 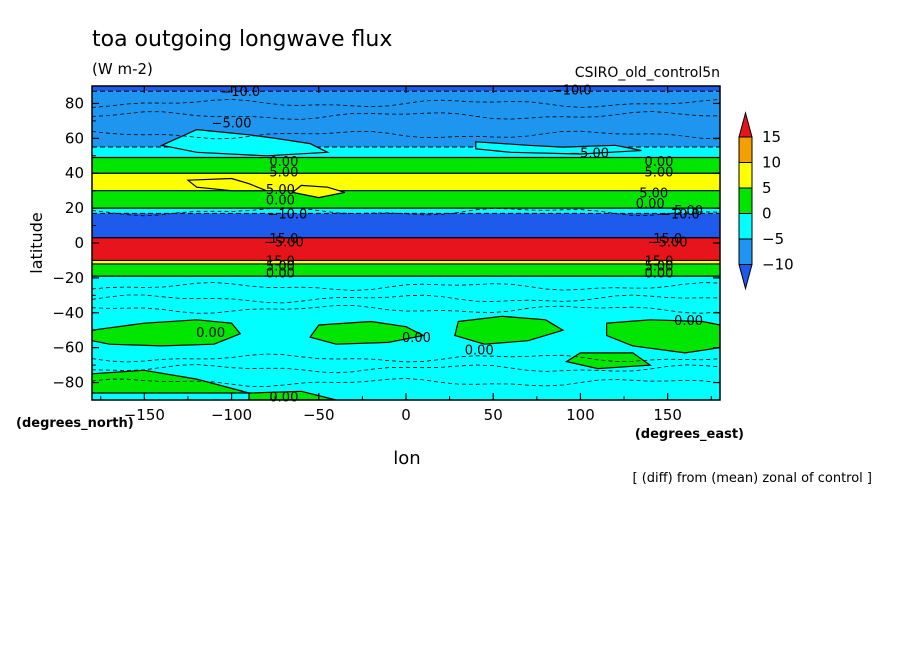 What do you see at coordinates (773, 239) in the screenshot?
I see `colorbar-label-4: −5` at bounding box center [773, 239].